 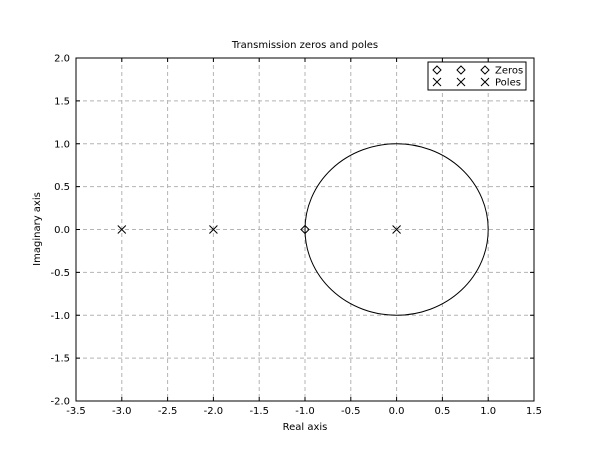 What do you see at coordinates (397, 411) in the screenshot?
I see `x-tick-label: 0.0` at bounding box center [397, 411].